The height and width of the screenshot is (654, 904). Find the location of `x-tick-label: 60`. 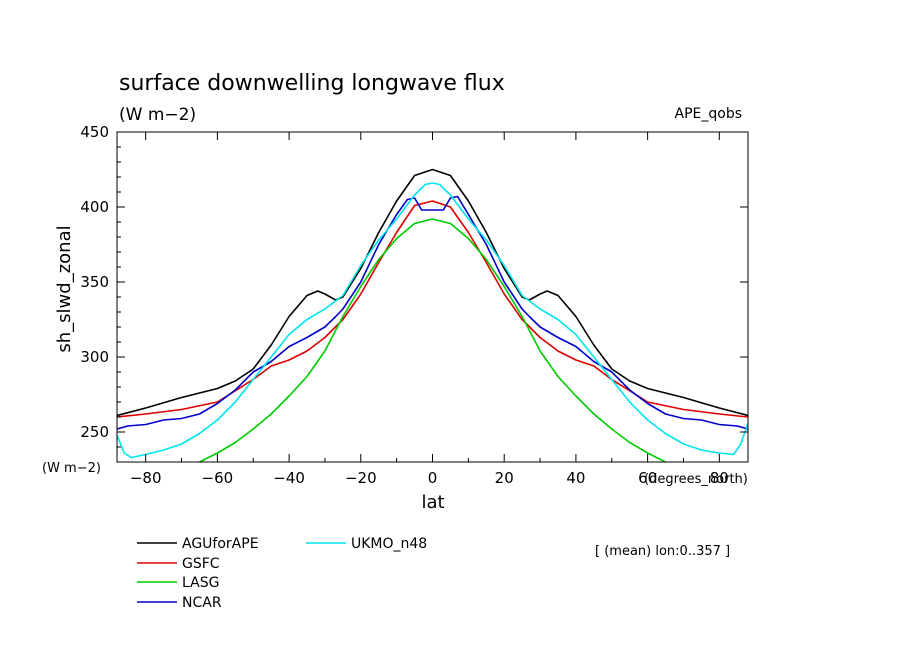

x-tick-label: 60 is located at coordinates (647, 478).